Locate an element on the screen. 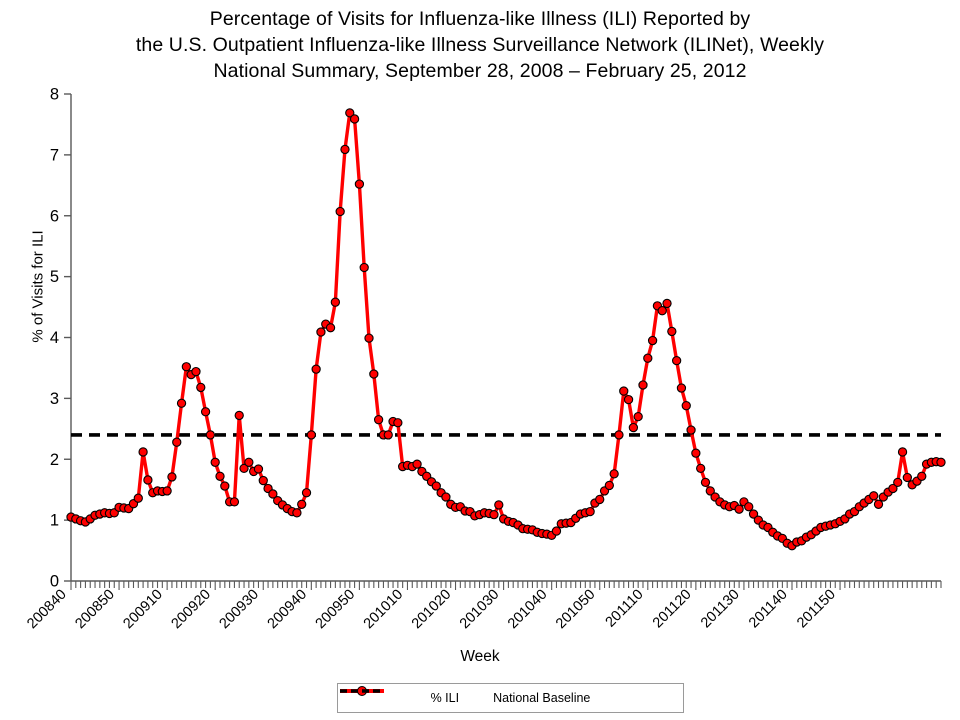 The image size is (960, 720). y-tick-label: 4 is located at coordinates (54, 338).